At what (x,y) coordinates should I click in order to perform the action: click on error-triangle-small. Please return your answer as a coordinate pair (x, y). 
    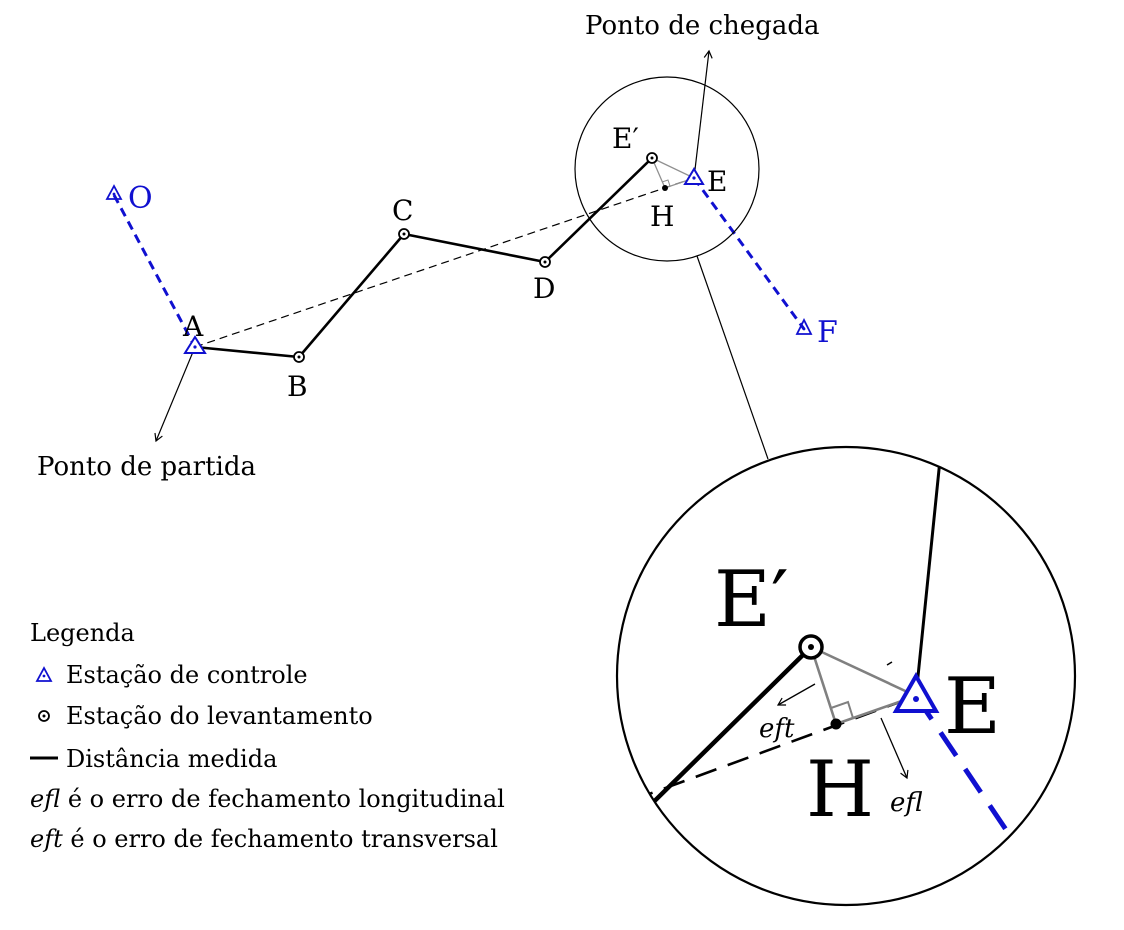
    Looking at the image, I should click on (673, 173).